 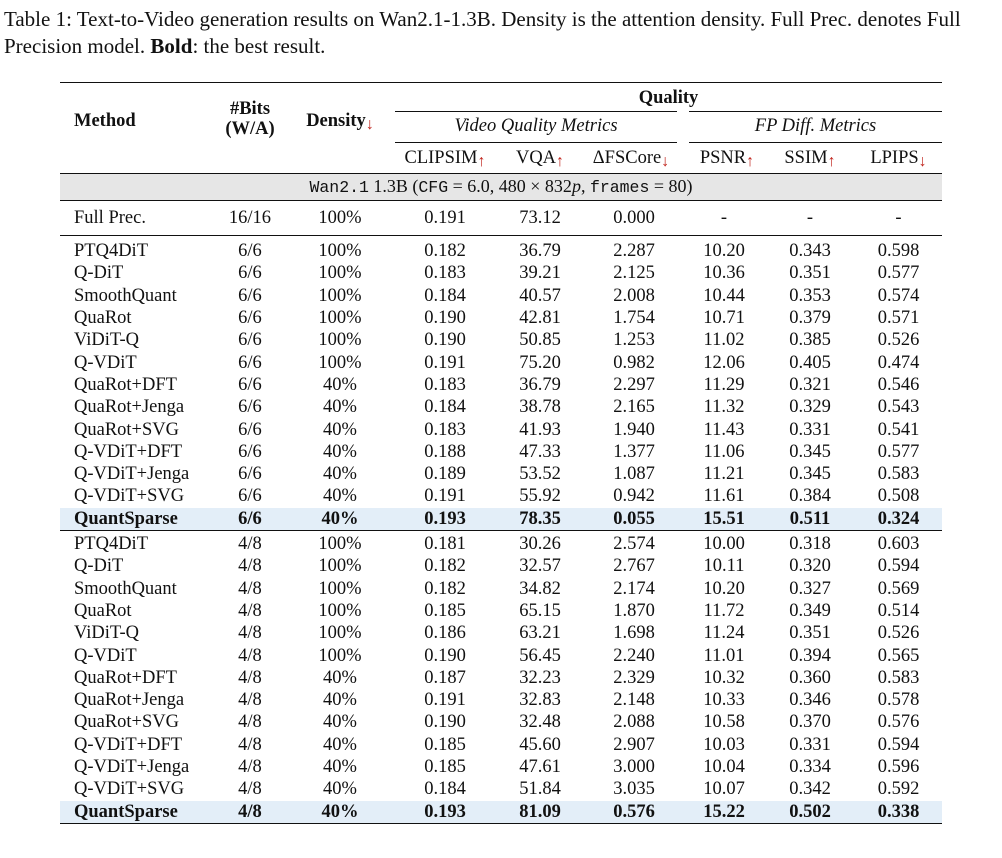 I want to click on value-cell: 0.331, so click(x=810, y=744).